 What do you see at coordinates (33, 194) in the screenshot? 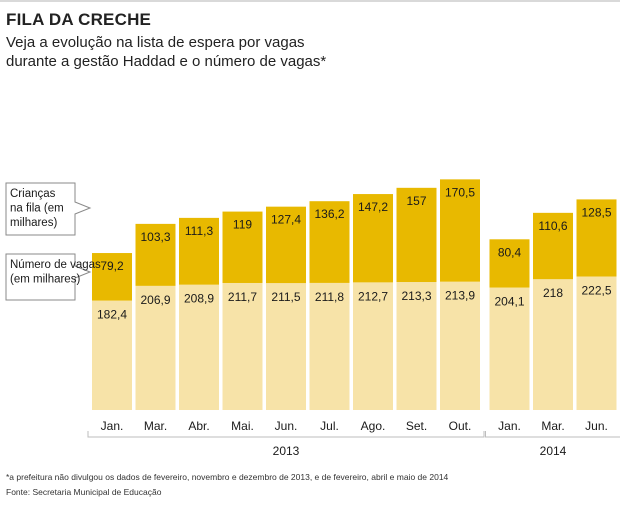
I see `legend-fila-text-0: Crianças` at bounding box center [33, 194].